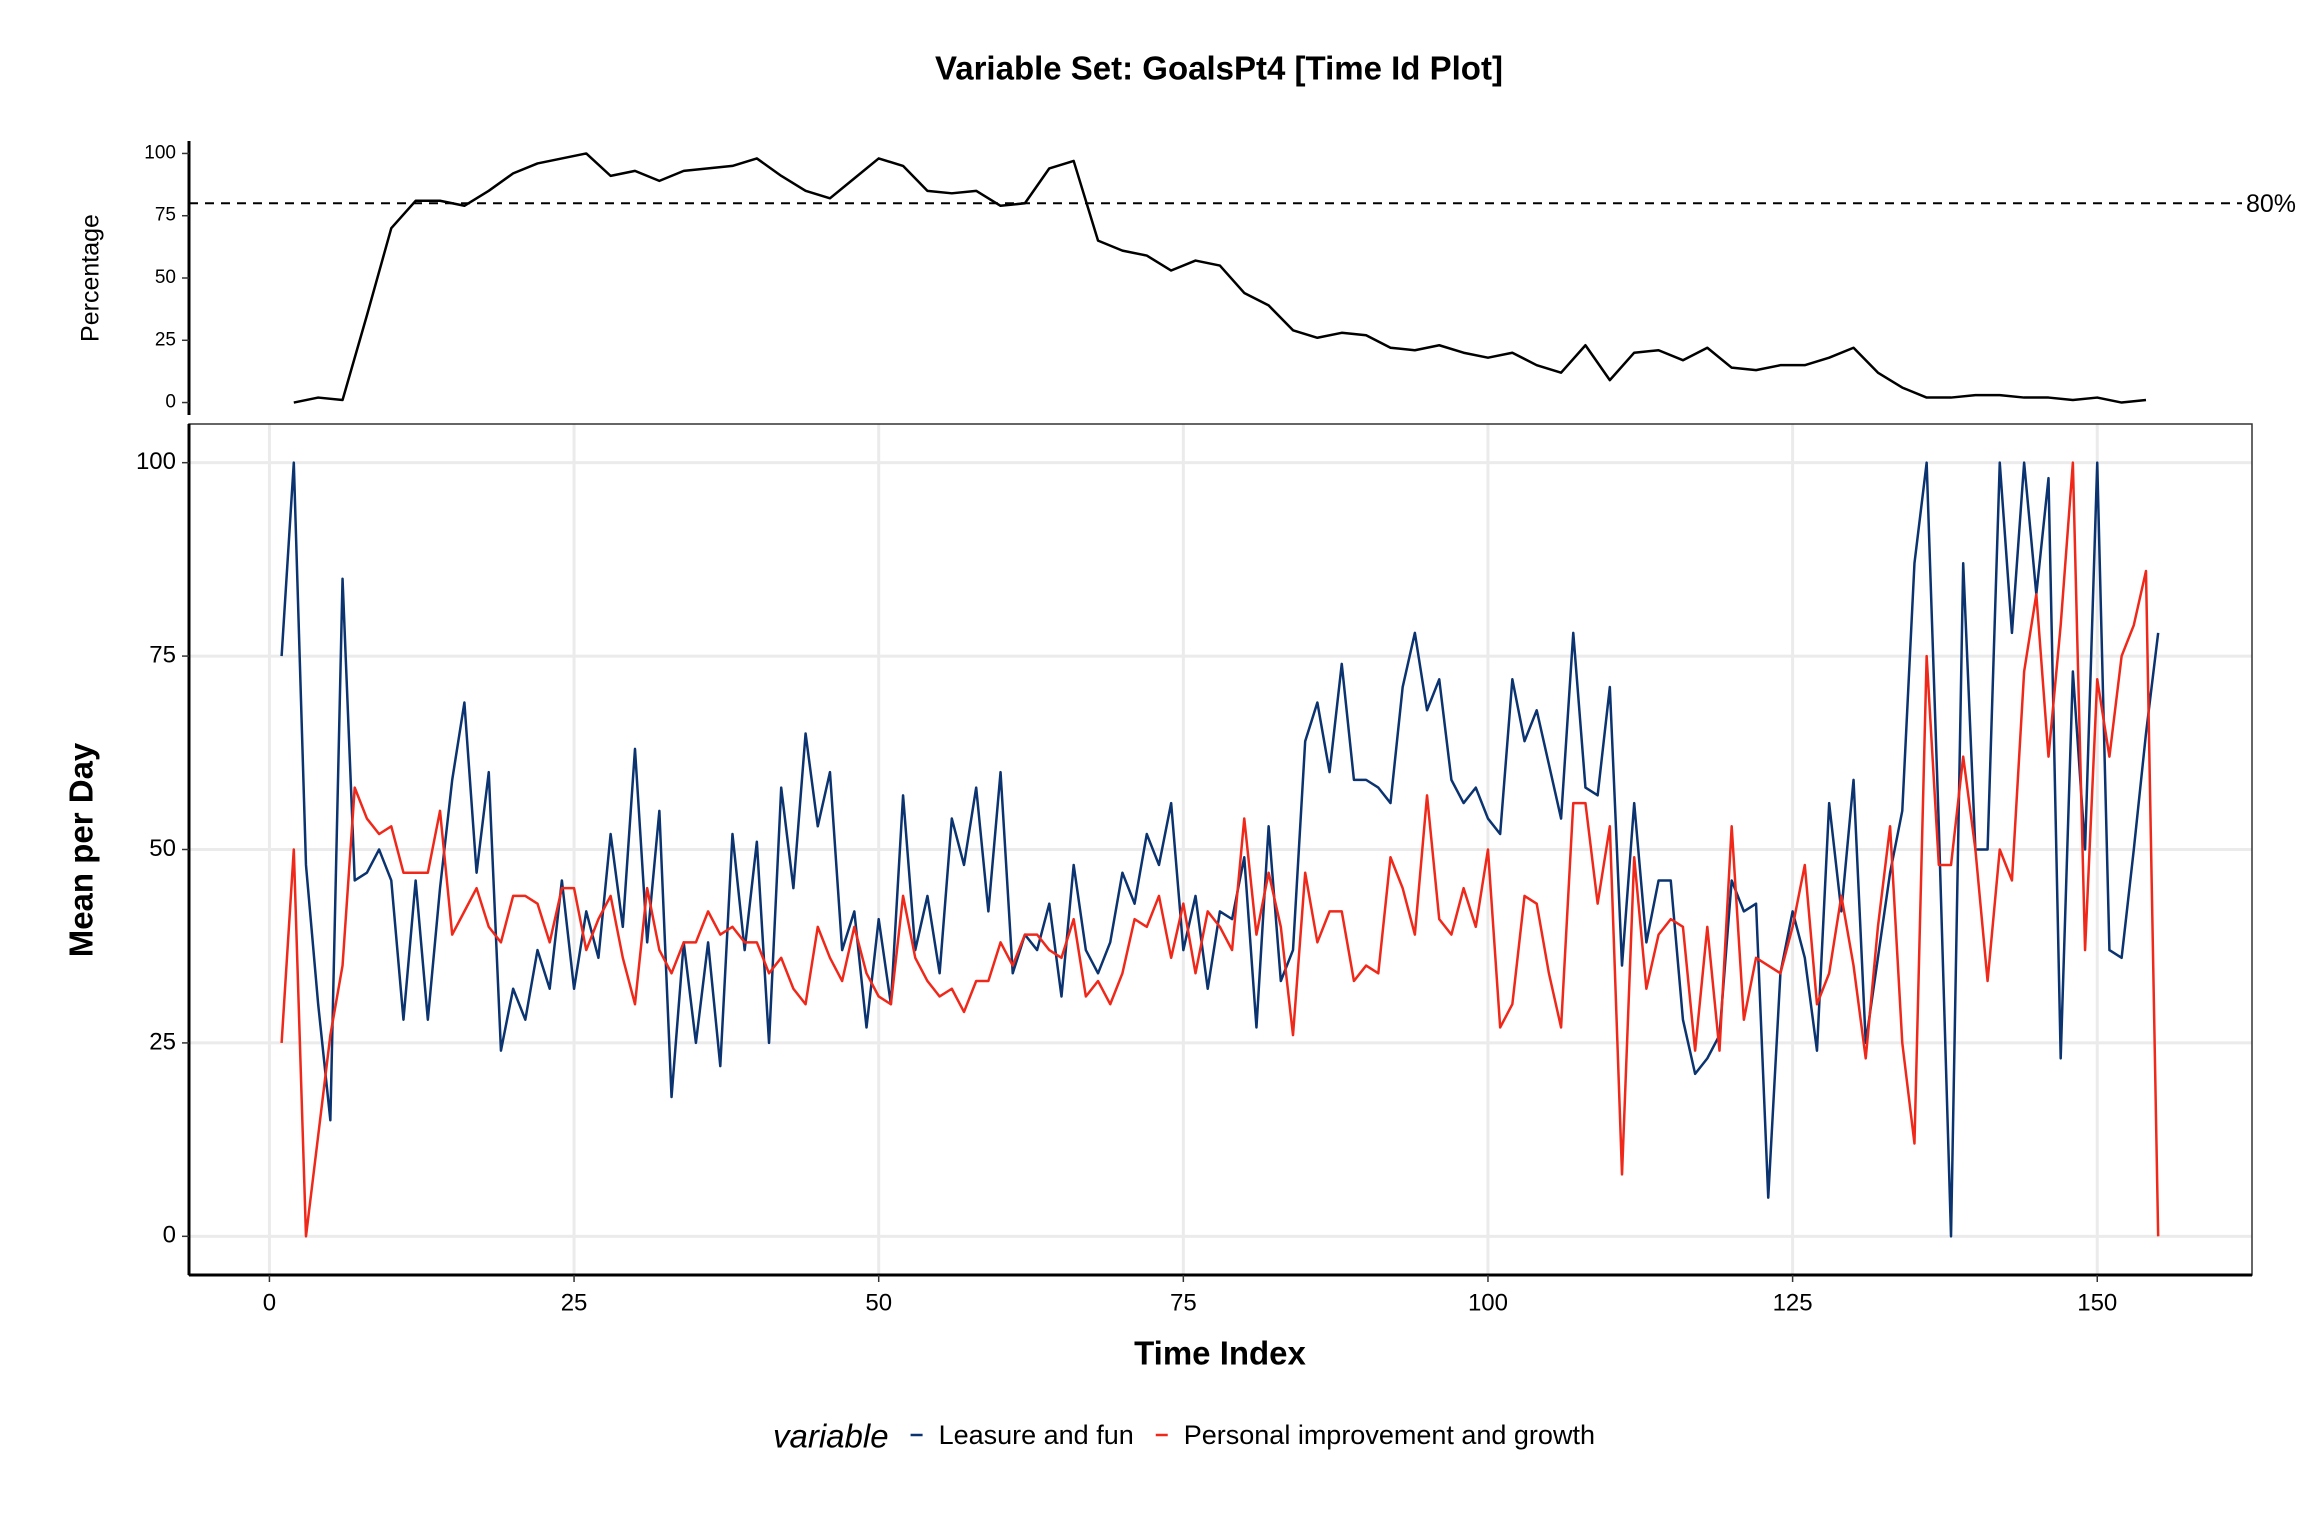 The width and height of the screenshot is (2304, 1536). I want to click on x-tick-label: 25, so click(574, 1302).